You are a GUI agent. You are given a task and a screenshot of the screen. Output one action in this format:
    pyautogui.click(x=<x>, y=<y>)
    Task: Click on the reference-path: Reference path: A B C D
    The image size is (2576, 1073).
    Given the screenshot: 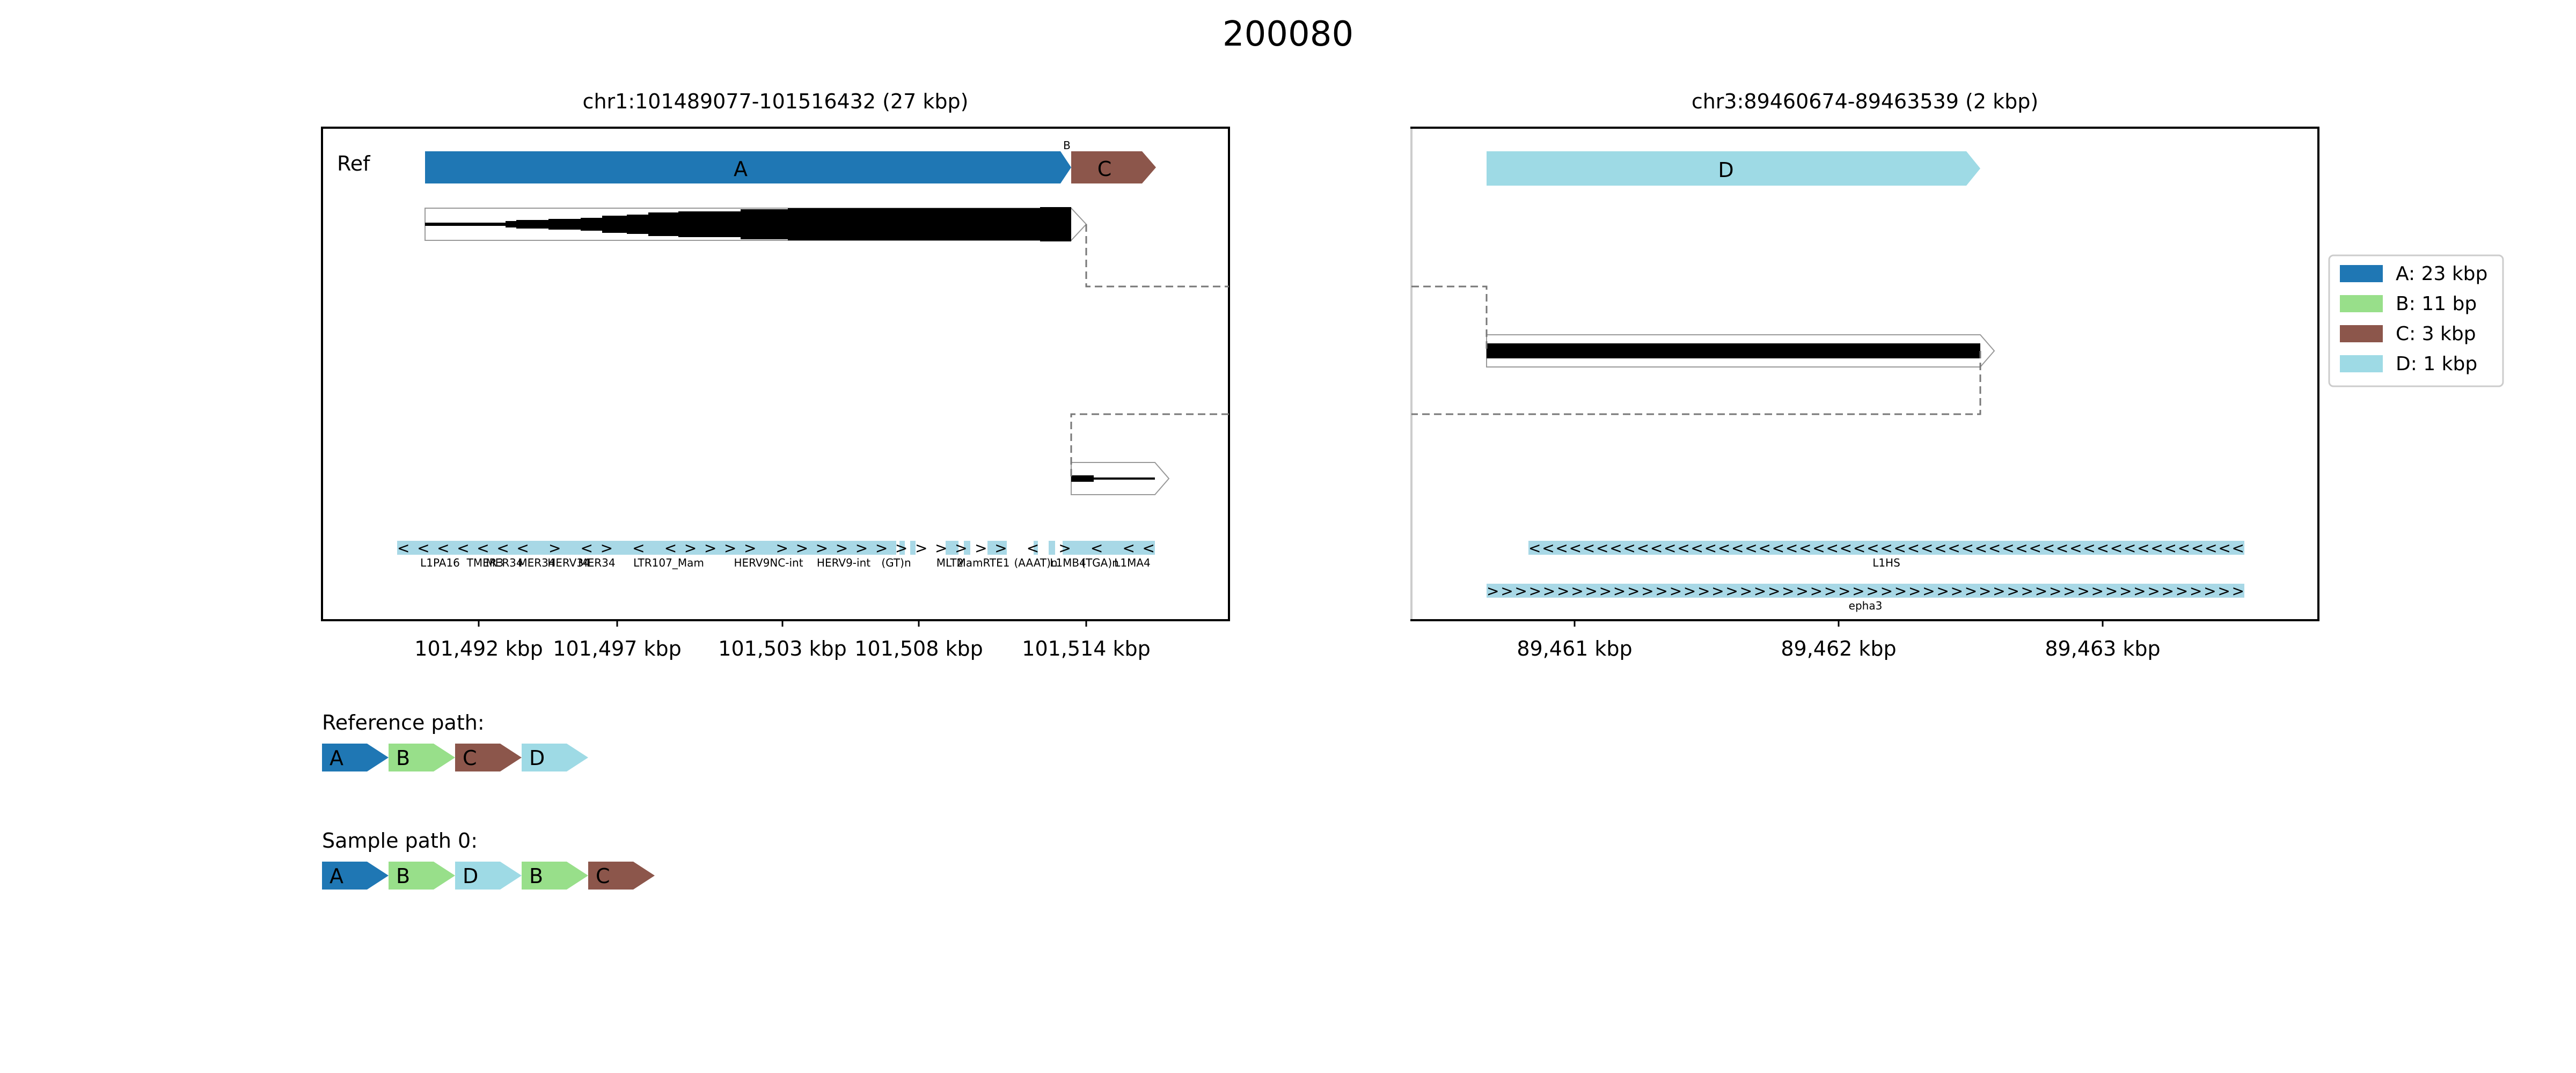 What is the action you would take?
    pyautogui.click(x=455, y=741)
    